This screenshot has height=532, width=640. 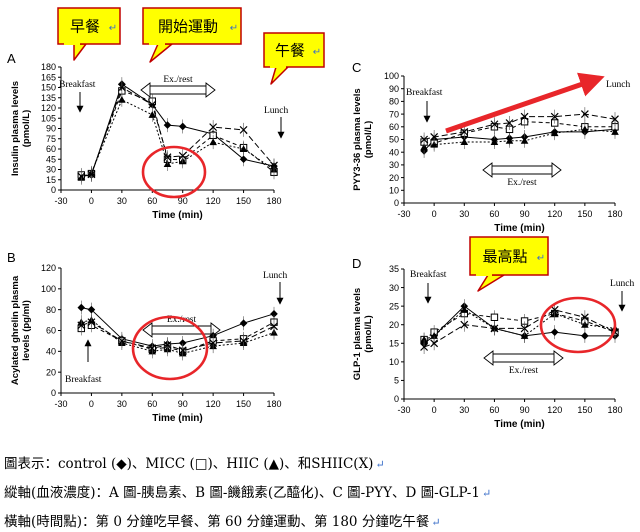 I want to click on panel-c-exercise-label: Ex./rest, so click(x=522, y=183).